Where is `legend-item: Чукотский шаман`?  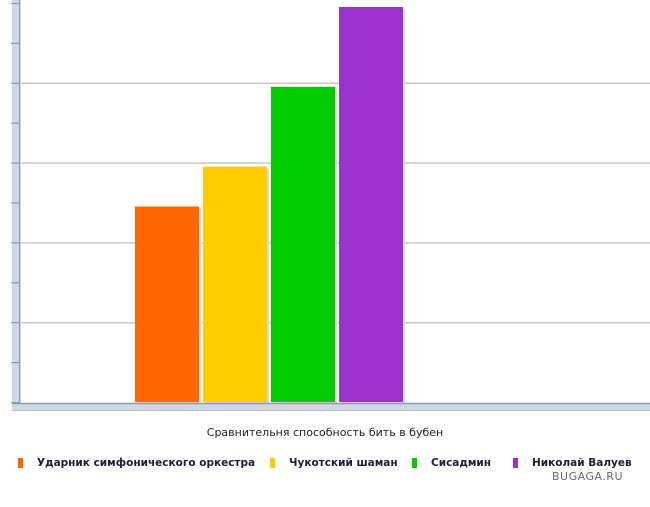
legend-item: Чукотский шаман is located at coordinates (334, 463).